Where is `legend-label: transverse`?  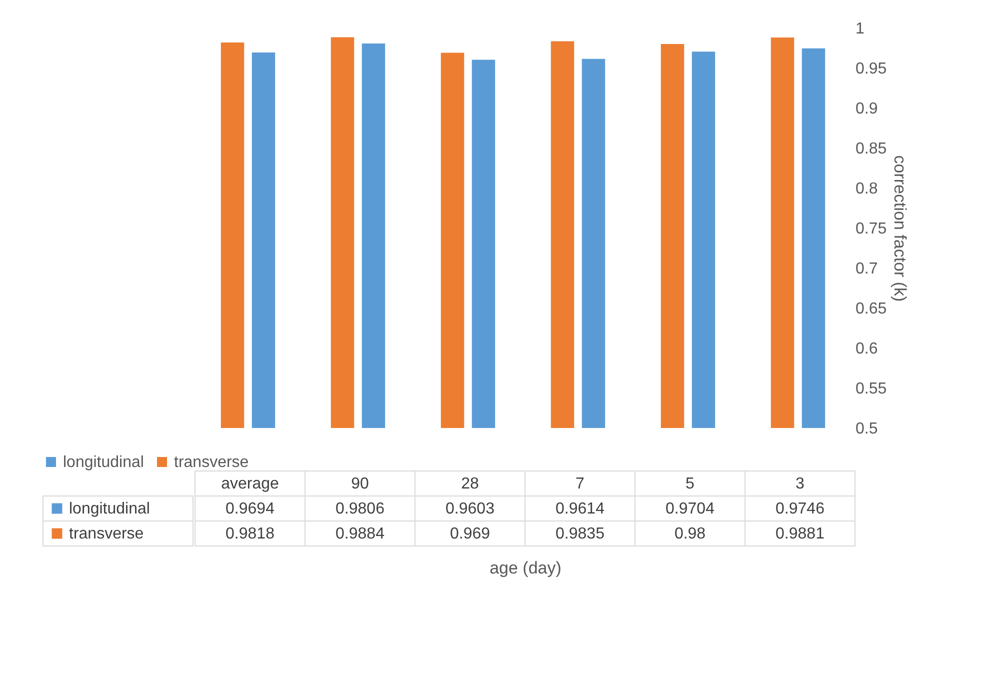 legend-label: transverse is located at coordinates (211, 462).